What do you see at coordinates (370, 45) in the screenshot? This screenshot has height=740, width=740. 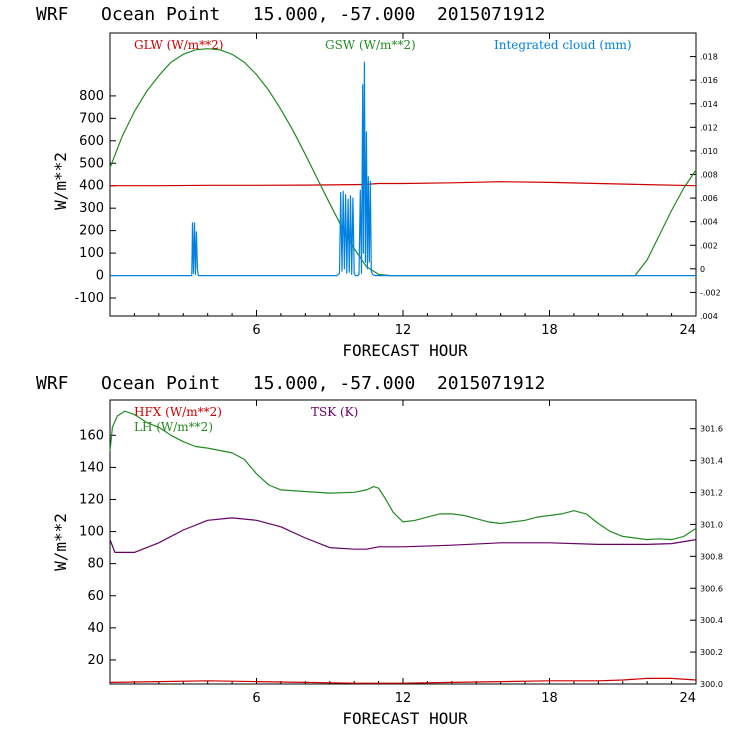 I see `legend-gsw: GSW (W/m**2)` at bounding box center [370, 45].